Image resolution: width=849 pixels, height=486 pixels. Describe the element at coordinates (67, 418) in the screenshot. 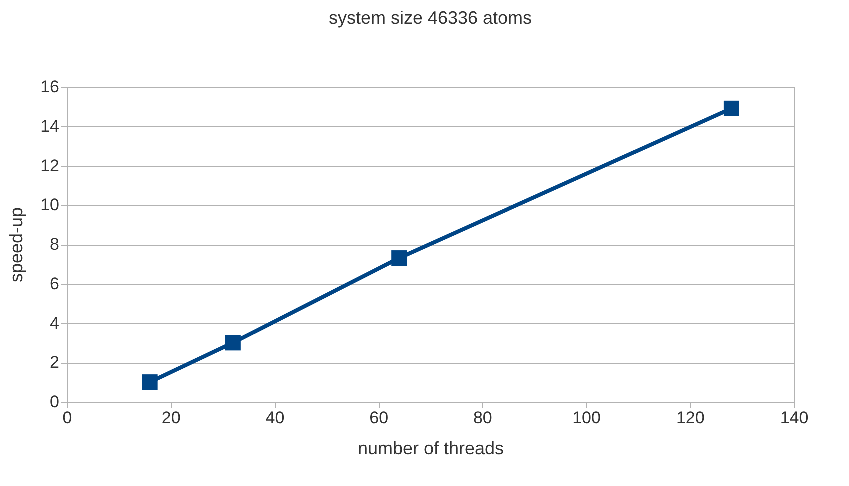

I see `x-tick-label: 0` at that location.